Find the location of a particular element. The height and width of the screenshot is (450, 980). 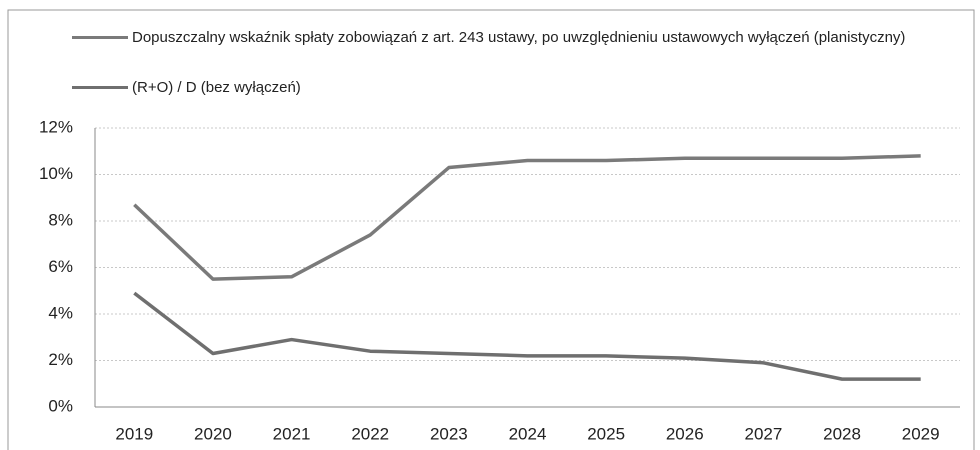

y-tick-label: 12% is located at coordinates (56, 126).